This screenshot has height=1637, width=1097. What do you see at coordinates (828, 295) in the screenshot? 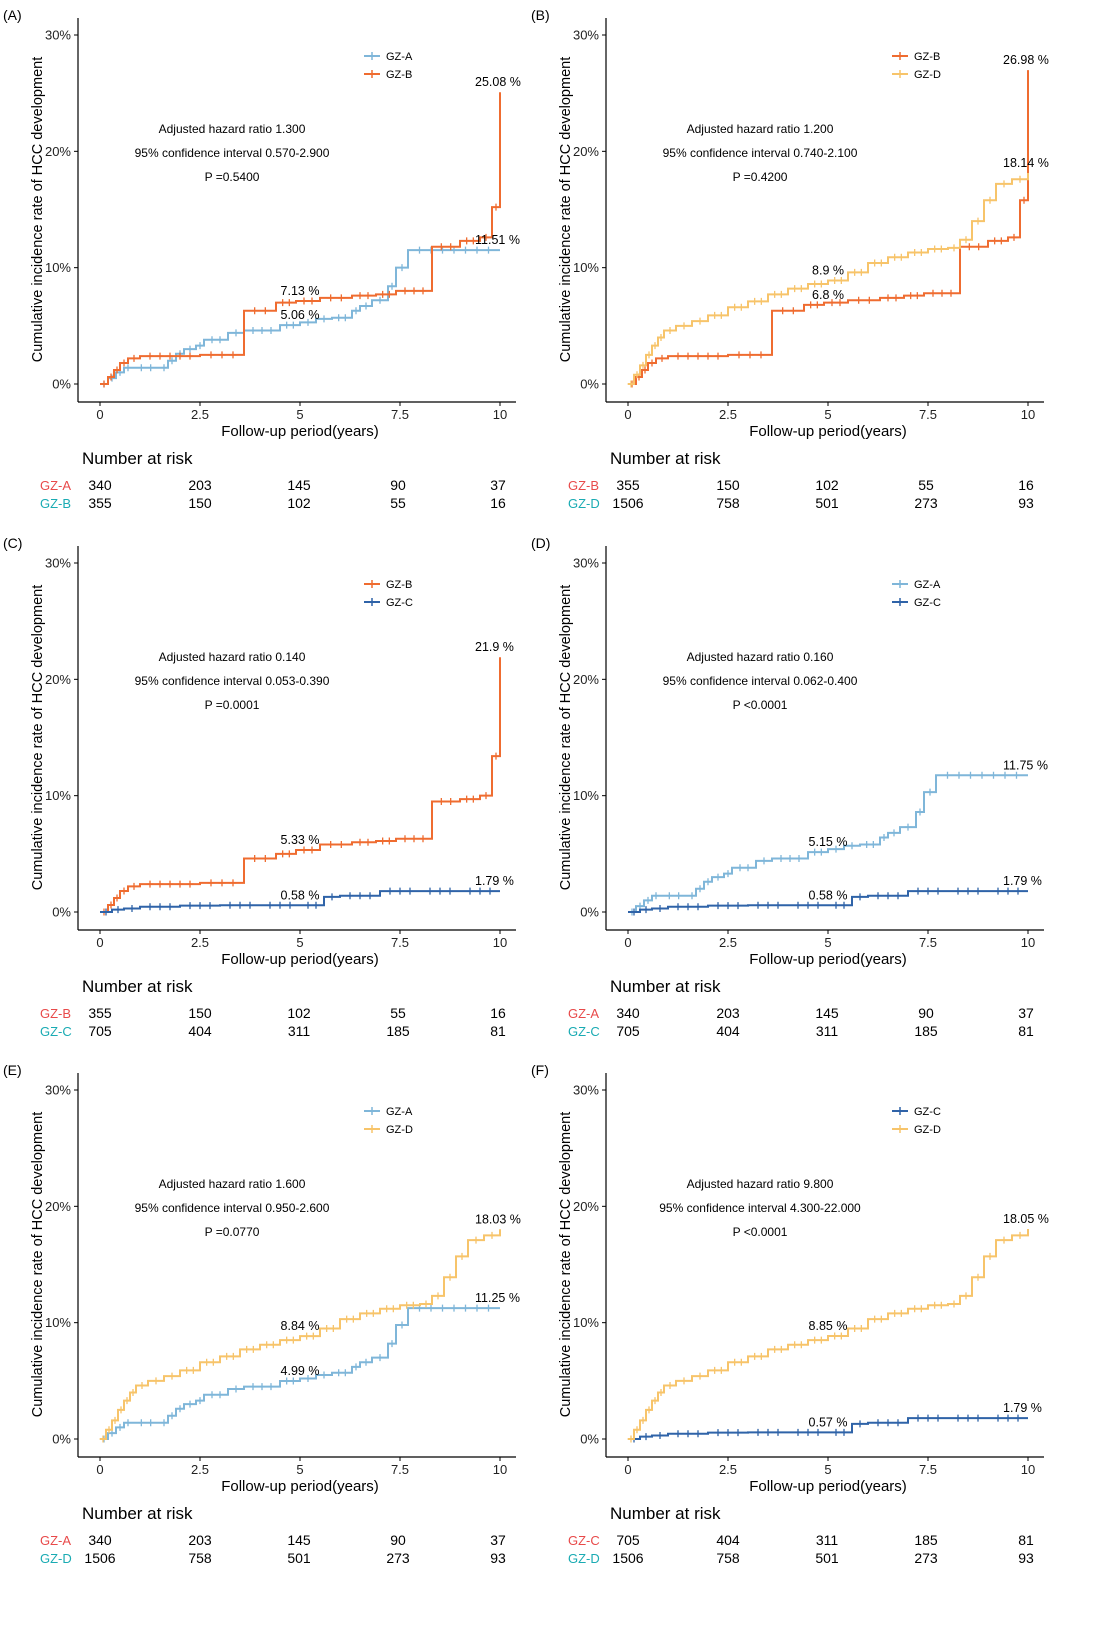
I see `value-label: 6.8 %` at bounding box center [828, 295].